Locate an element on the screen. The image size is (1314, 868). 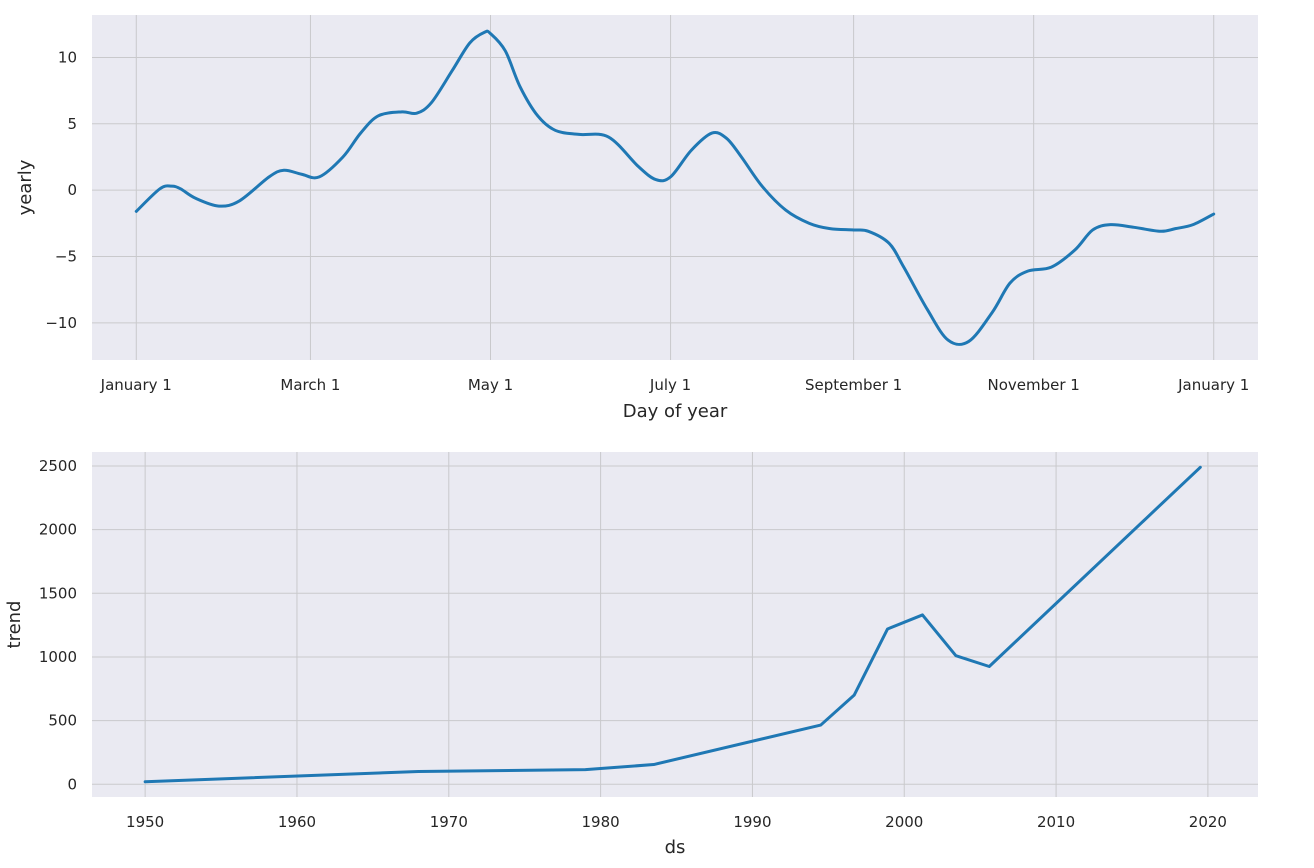
y-axis-label: yearly is located at coordinates (25, 187).